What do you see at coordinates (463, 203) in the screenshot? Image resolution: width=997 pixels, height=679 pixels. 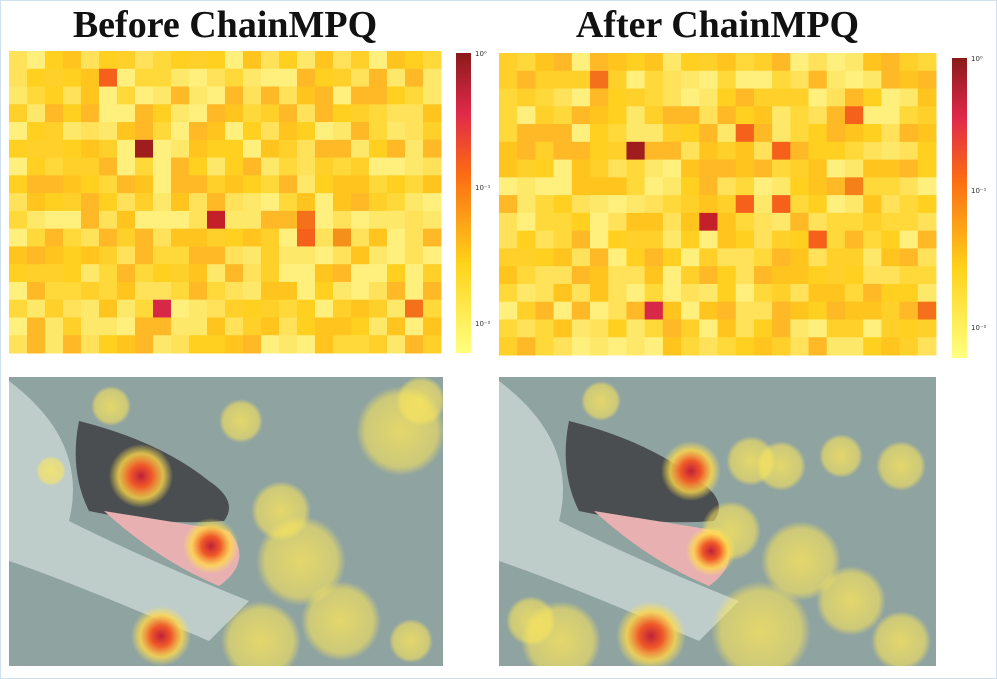 I see `colorbar` at bounding box center [463, 203].